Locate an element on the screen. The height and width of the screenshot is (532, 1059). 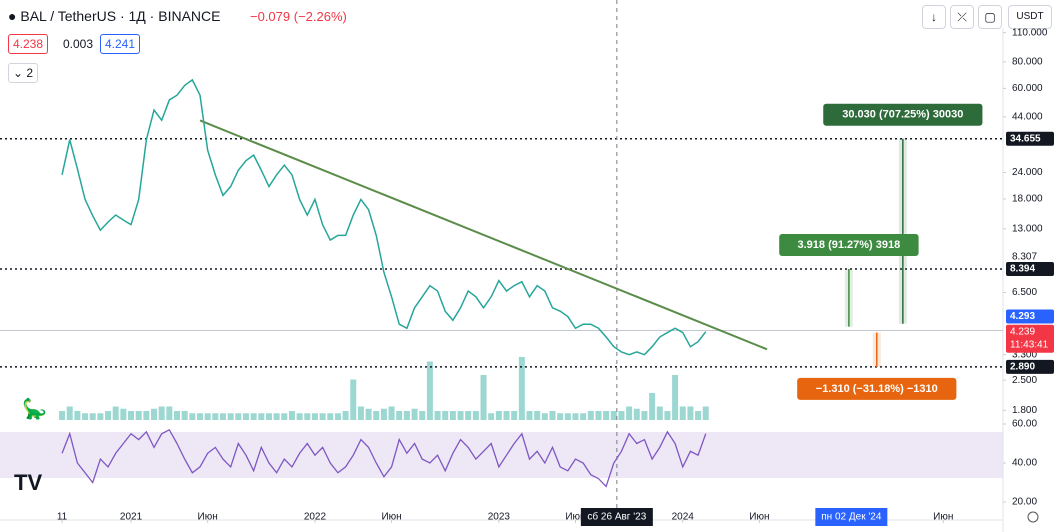
logo: TV is located at coordinates (28, 482).